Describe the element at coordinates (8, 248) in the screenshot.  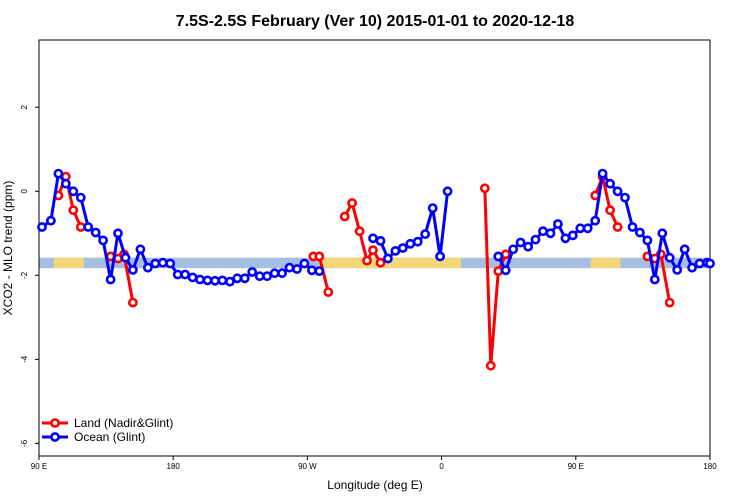
I see `y-axis-label: XCO2 - MLO trend (ppm)` at that location.